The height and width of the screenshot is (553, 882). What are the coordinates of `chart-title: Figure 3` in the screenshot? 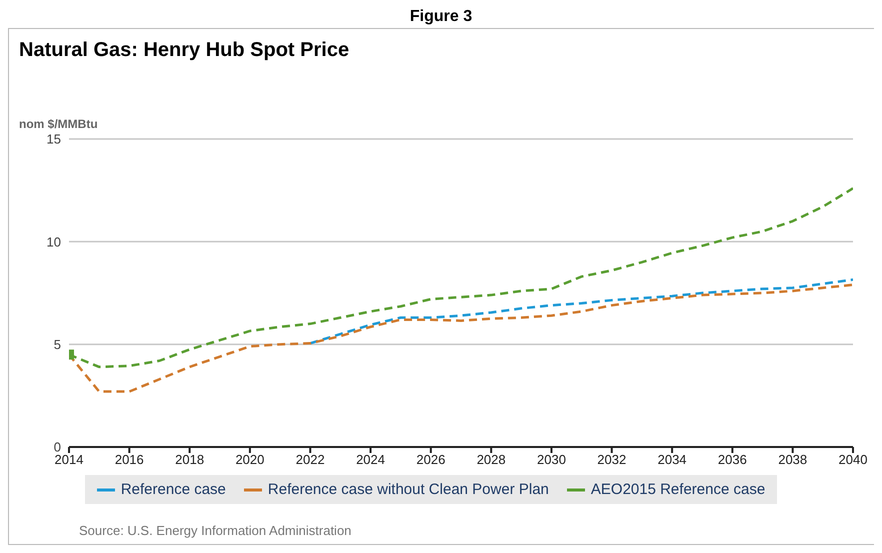 It's located at (441, 17).